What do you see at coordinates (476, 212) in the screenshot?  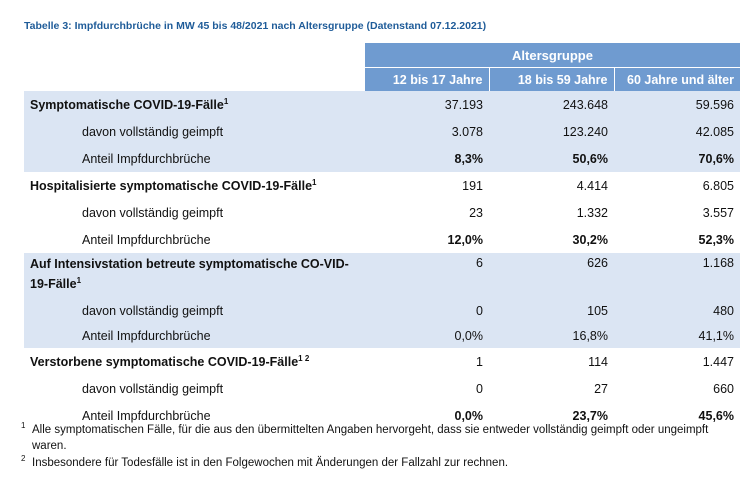 I see `cell-value: 23` at bounding box center [476, 212].